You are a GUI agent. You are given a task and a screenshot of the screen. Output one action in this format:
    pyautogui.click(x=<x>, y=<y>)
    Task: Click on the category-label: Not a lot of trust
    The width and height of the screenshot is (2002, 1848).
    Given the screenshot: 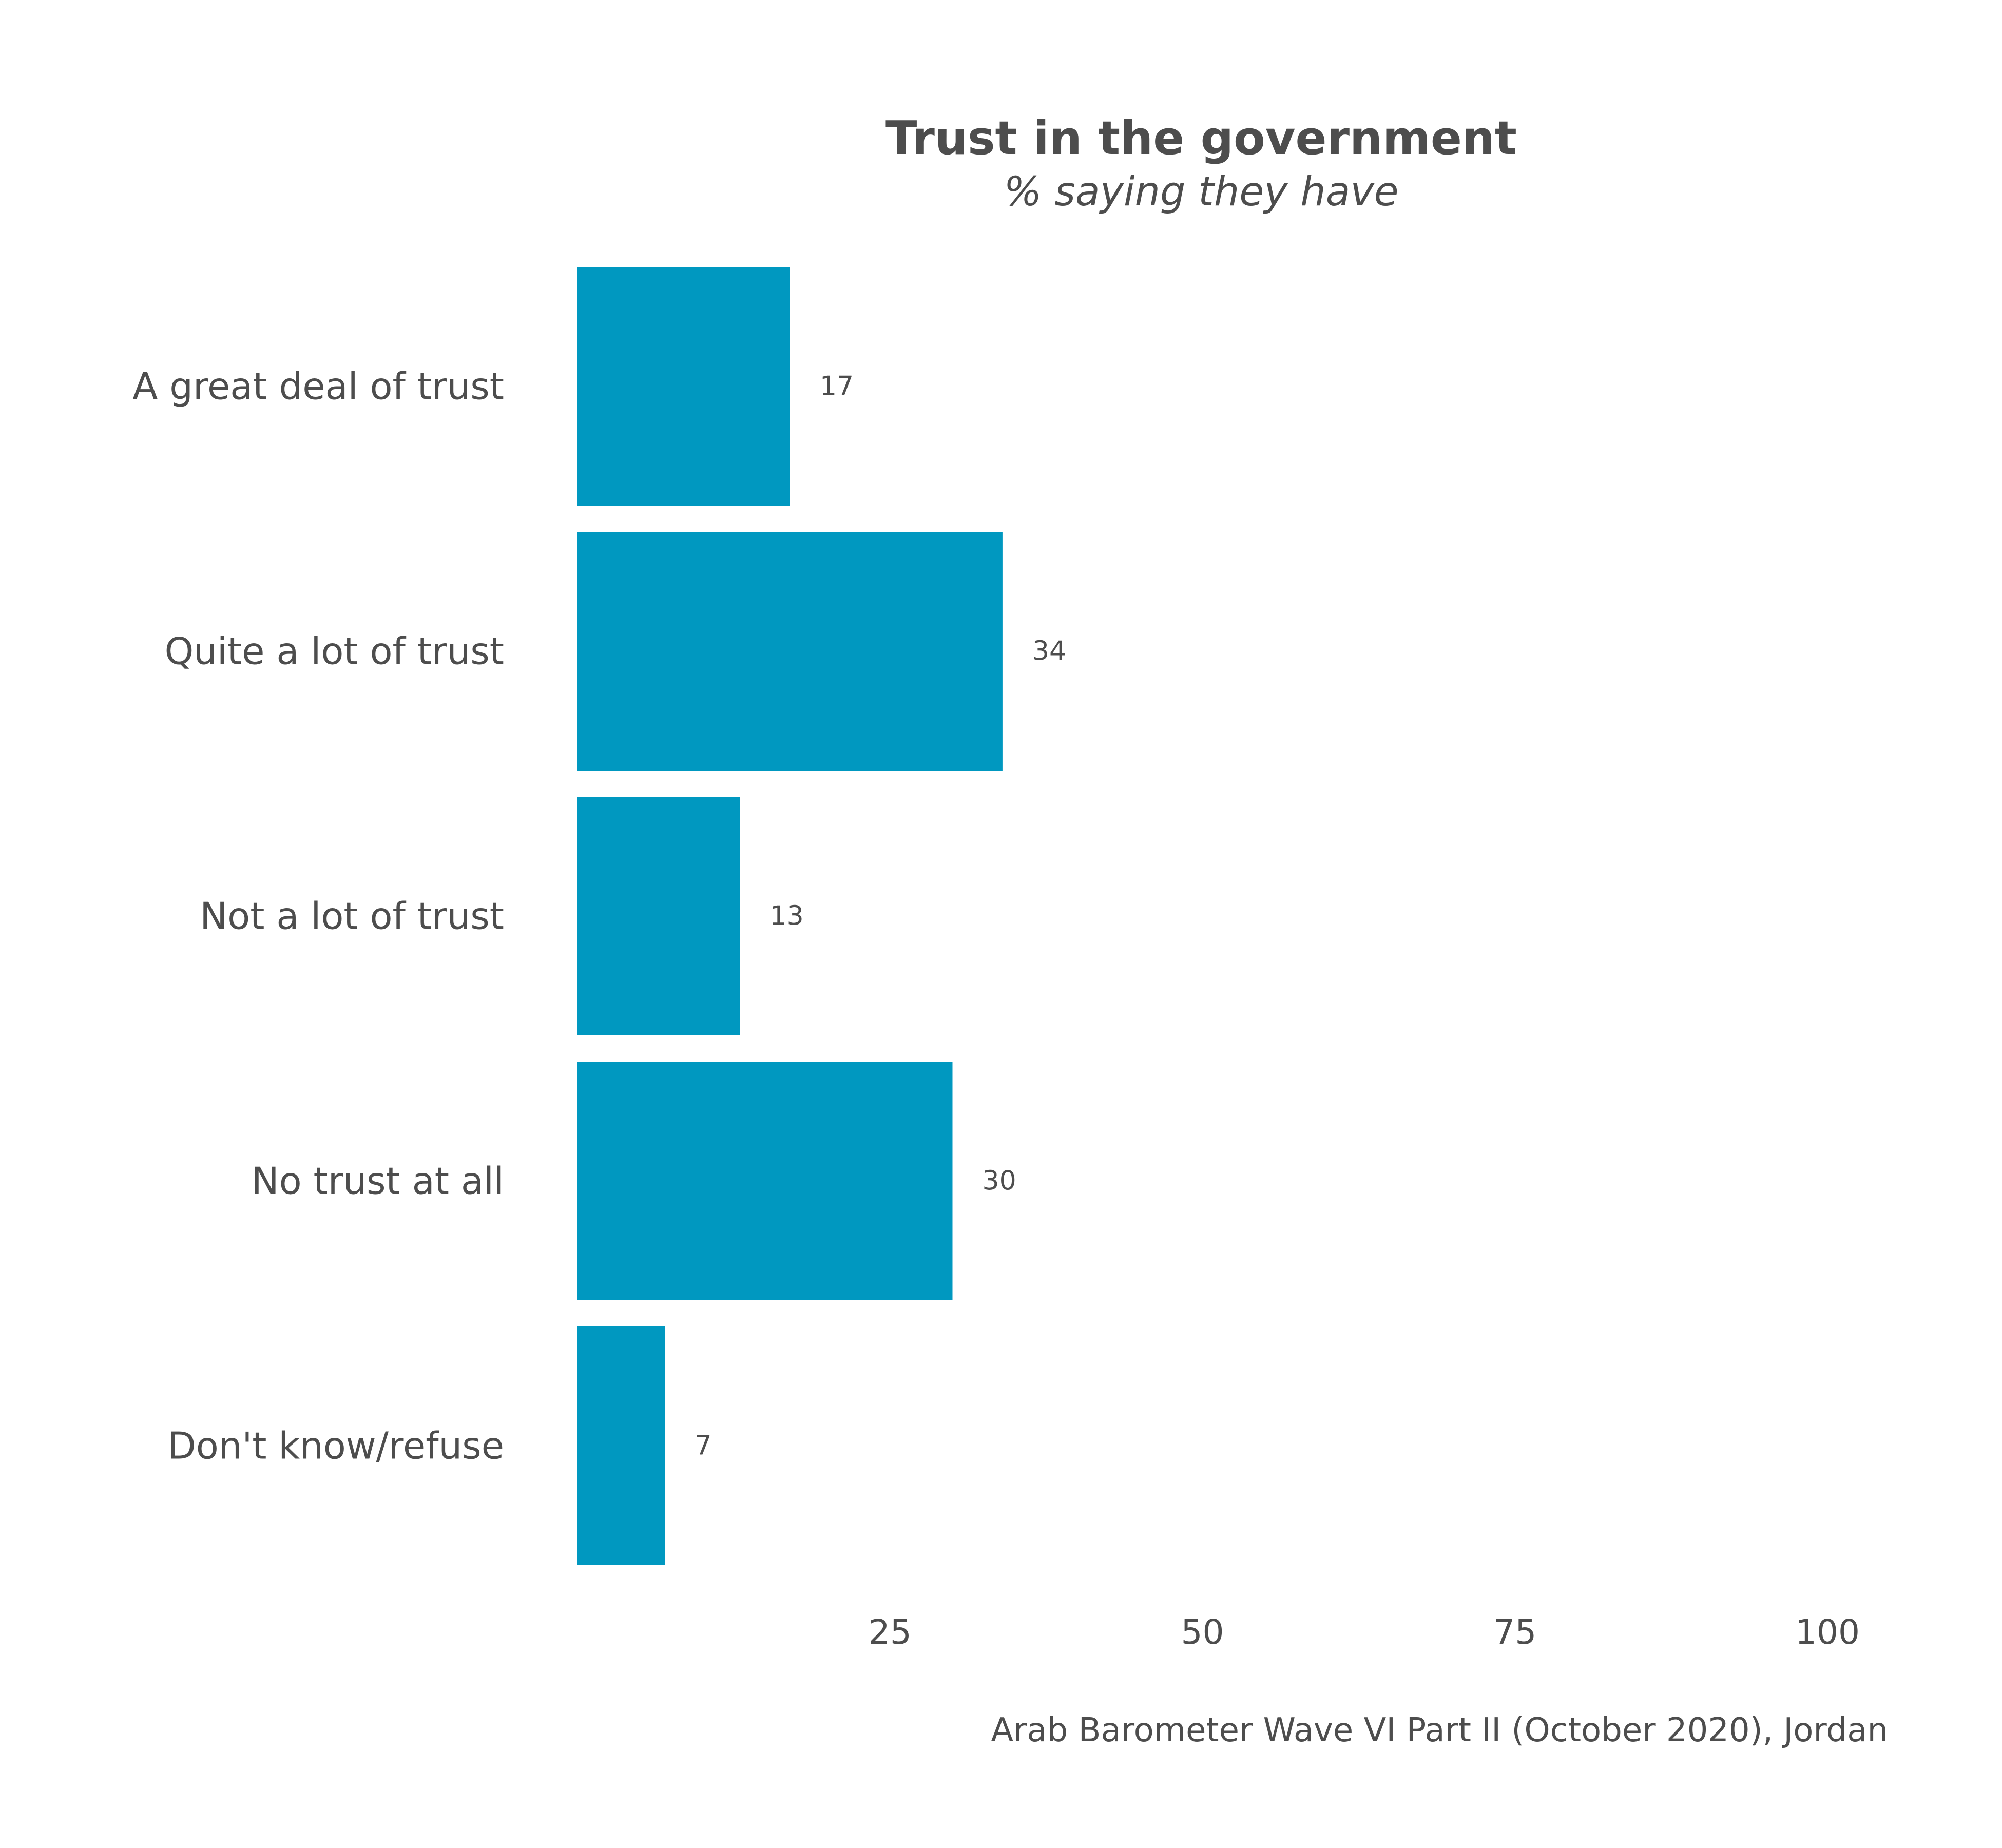 What is the action you would take?
    pyautogui.click(x=352, y=916)
    